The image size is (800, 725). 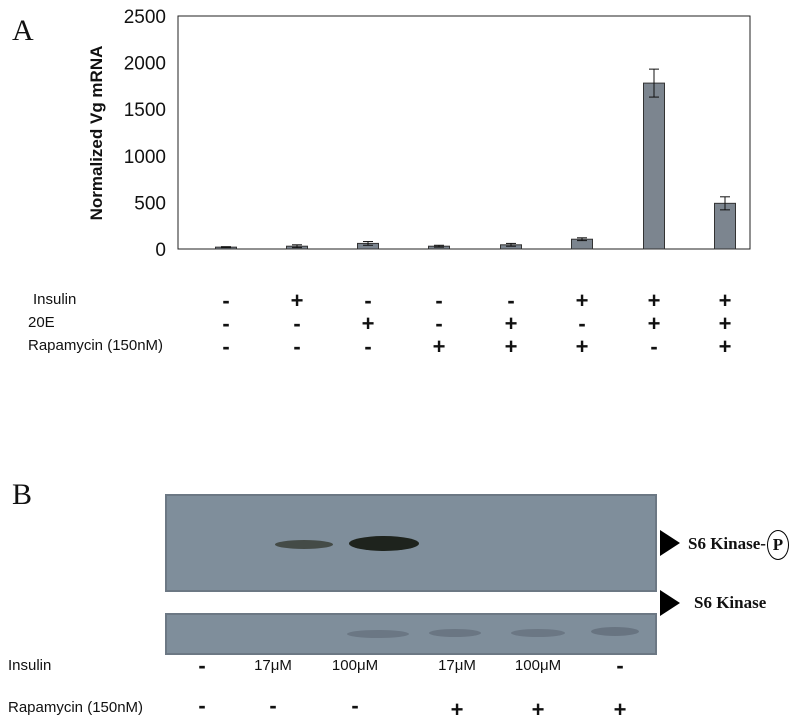 I want to click on panel-b-letter: B, so click(x=22, y=494).